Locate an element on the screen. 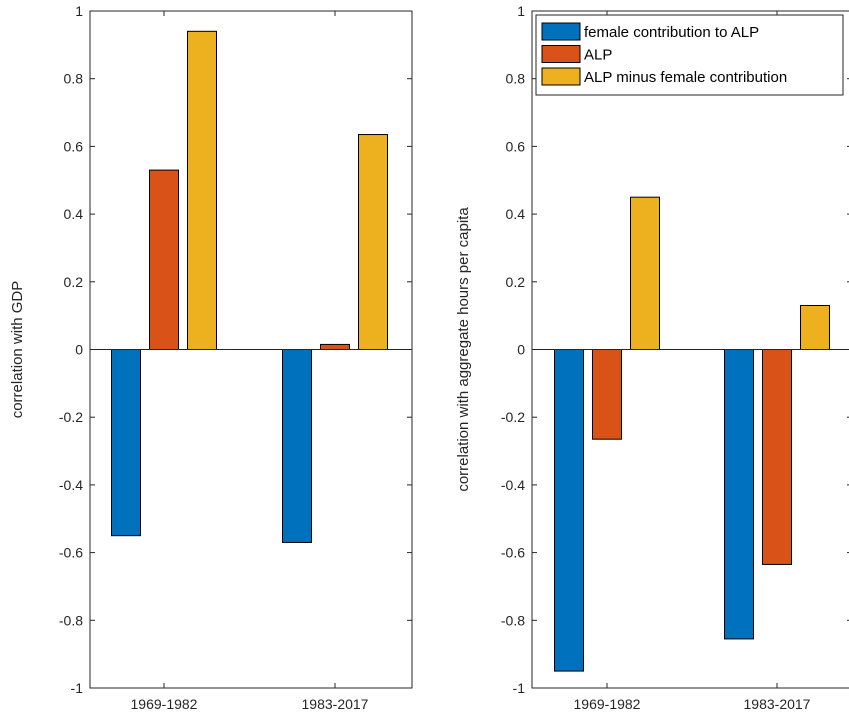  legend-entry-1: female contribution to ALP is located at coordinates (671, 32).